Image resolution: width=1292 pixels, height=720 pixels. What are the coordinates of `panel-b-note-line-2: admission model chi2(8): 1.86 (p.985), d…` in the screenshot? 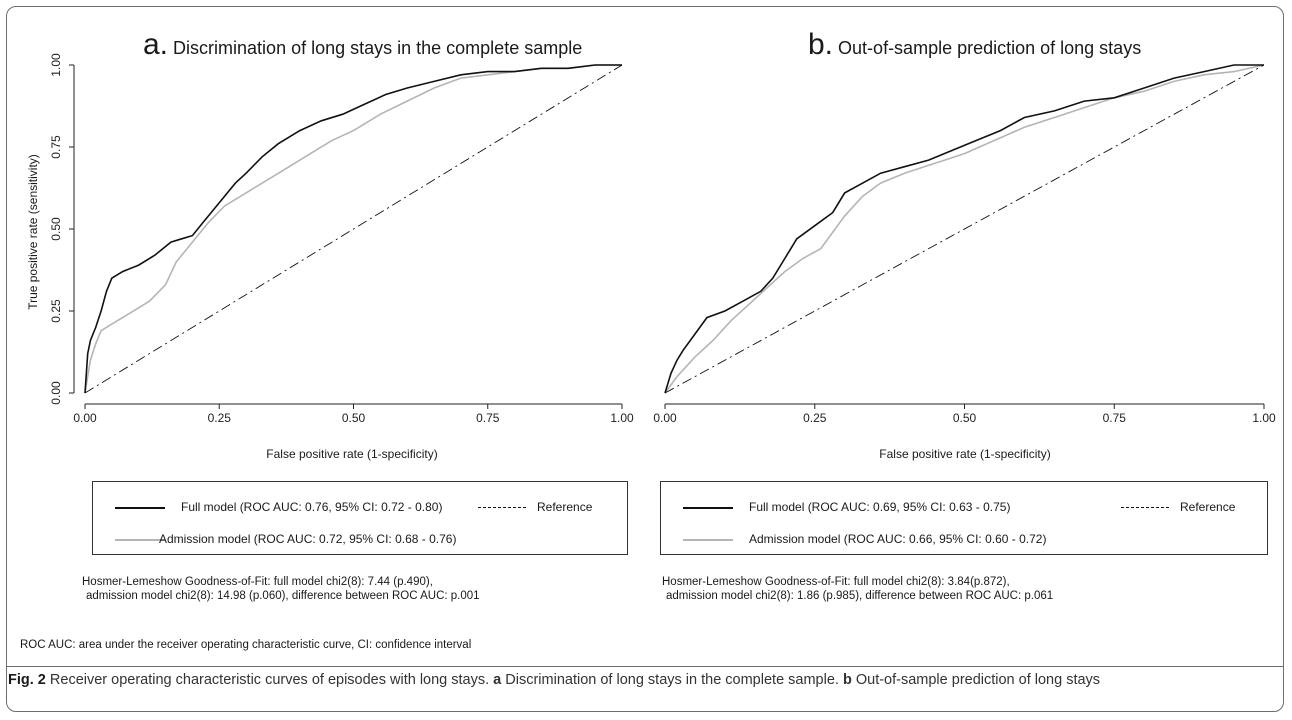 It's located at (860, 596).